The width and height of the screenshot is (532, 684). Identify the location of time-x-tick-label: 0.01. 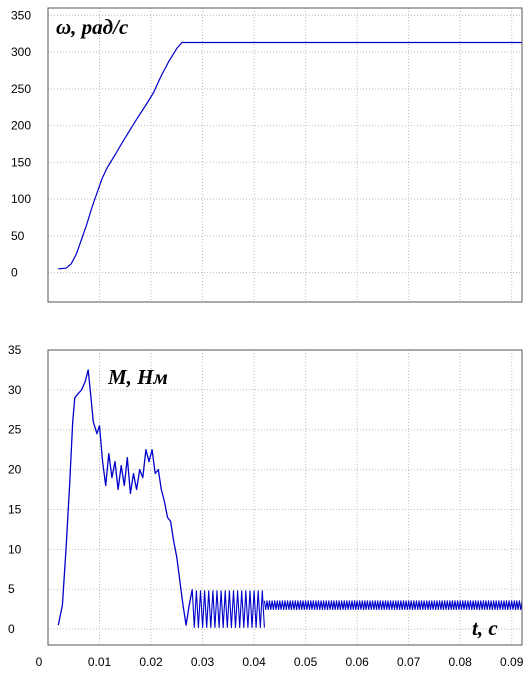
(100, 662).